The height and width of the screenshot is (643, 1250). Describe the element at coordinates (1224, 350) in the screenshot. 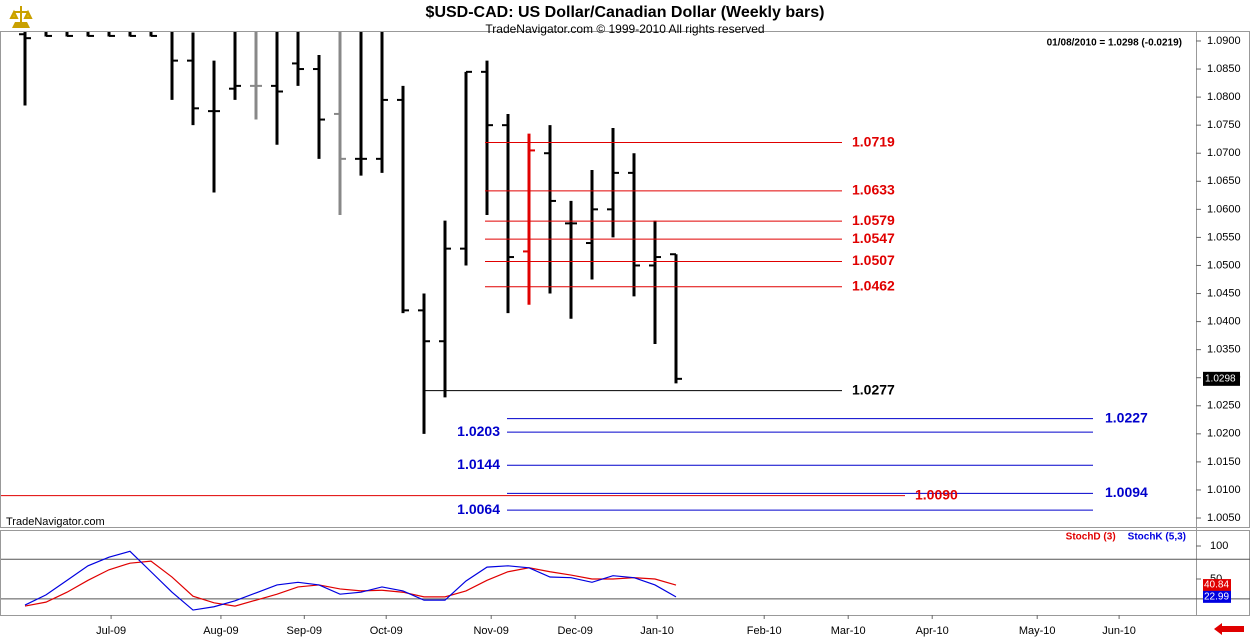

I see `y-tick-label: 1.0350` at that location.